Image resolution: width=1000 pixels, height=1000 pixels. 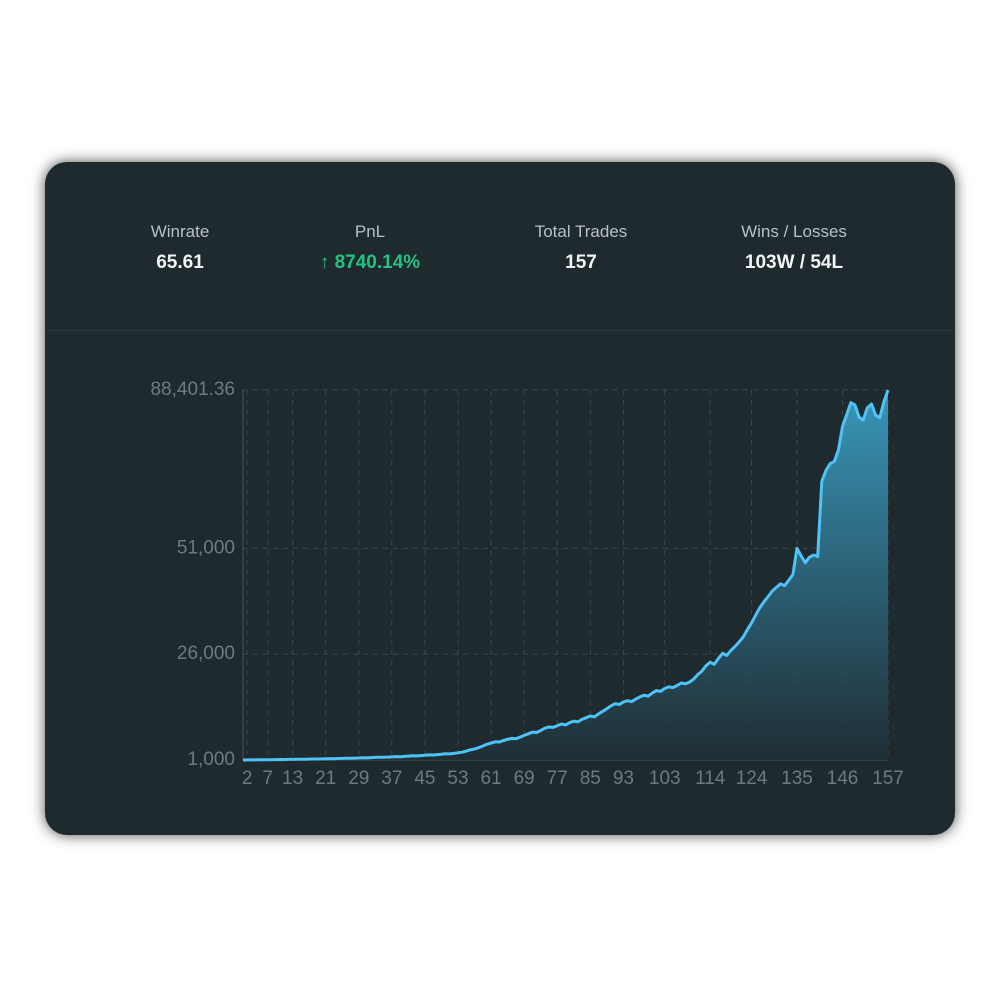 I want to click on x-tick-label: 53, so click(x=457, y=778).